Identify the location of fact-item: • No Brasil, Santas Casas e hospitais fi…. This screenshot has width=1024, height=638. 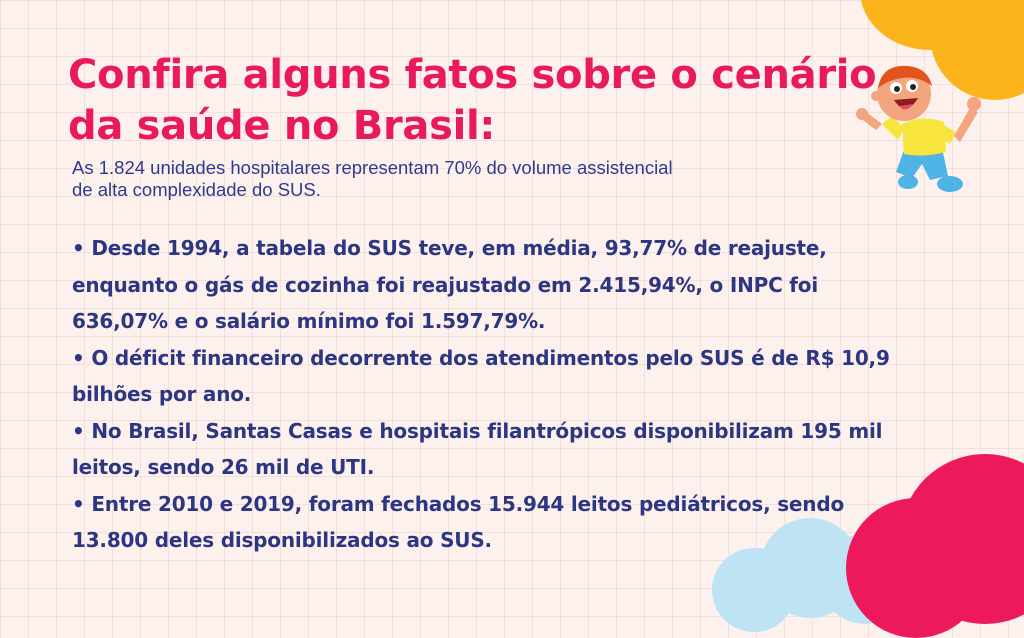
(548, 449).